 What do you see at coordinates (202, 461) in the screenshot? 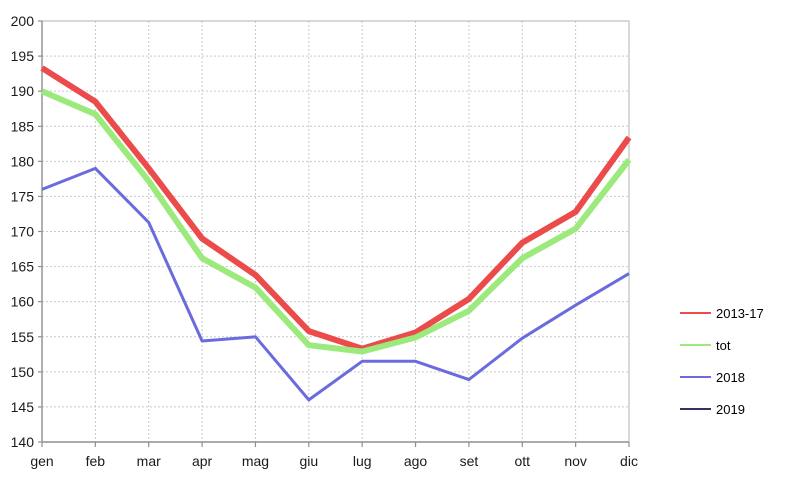
I see `x-axis-tick-label: apr` at bounding box center [202, 461].